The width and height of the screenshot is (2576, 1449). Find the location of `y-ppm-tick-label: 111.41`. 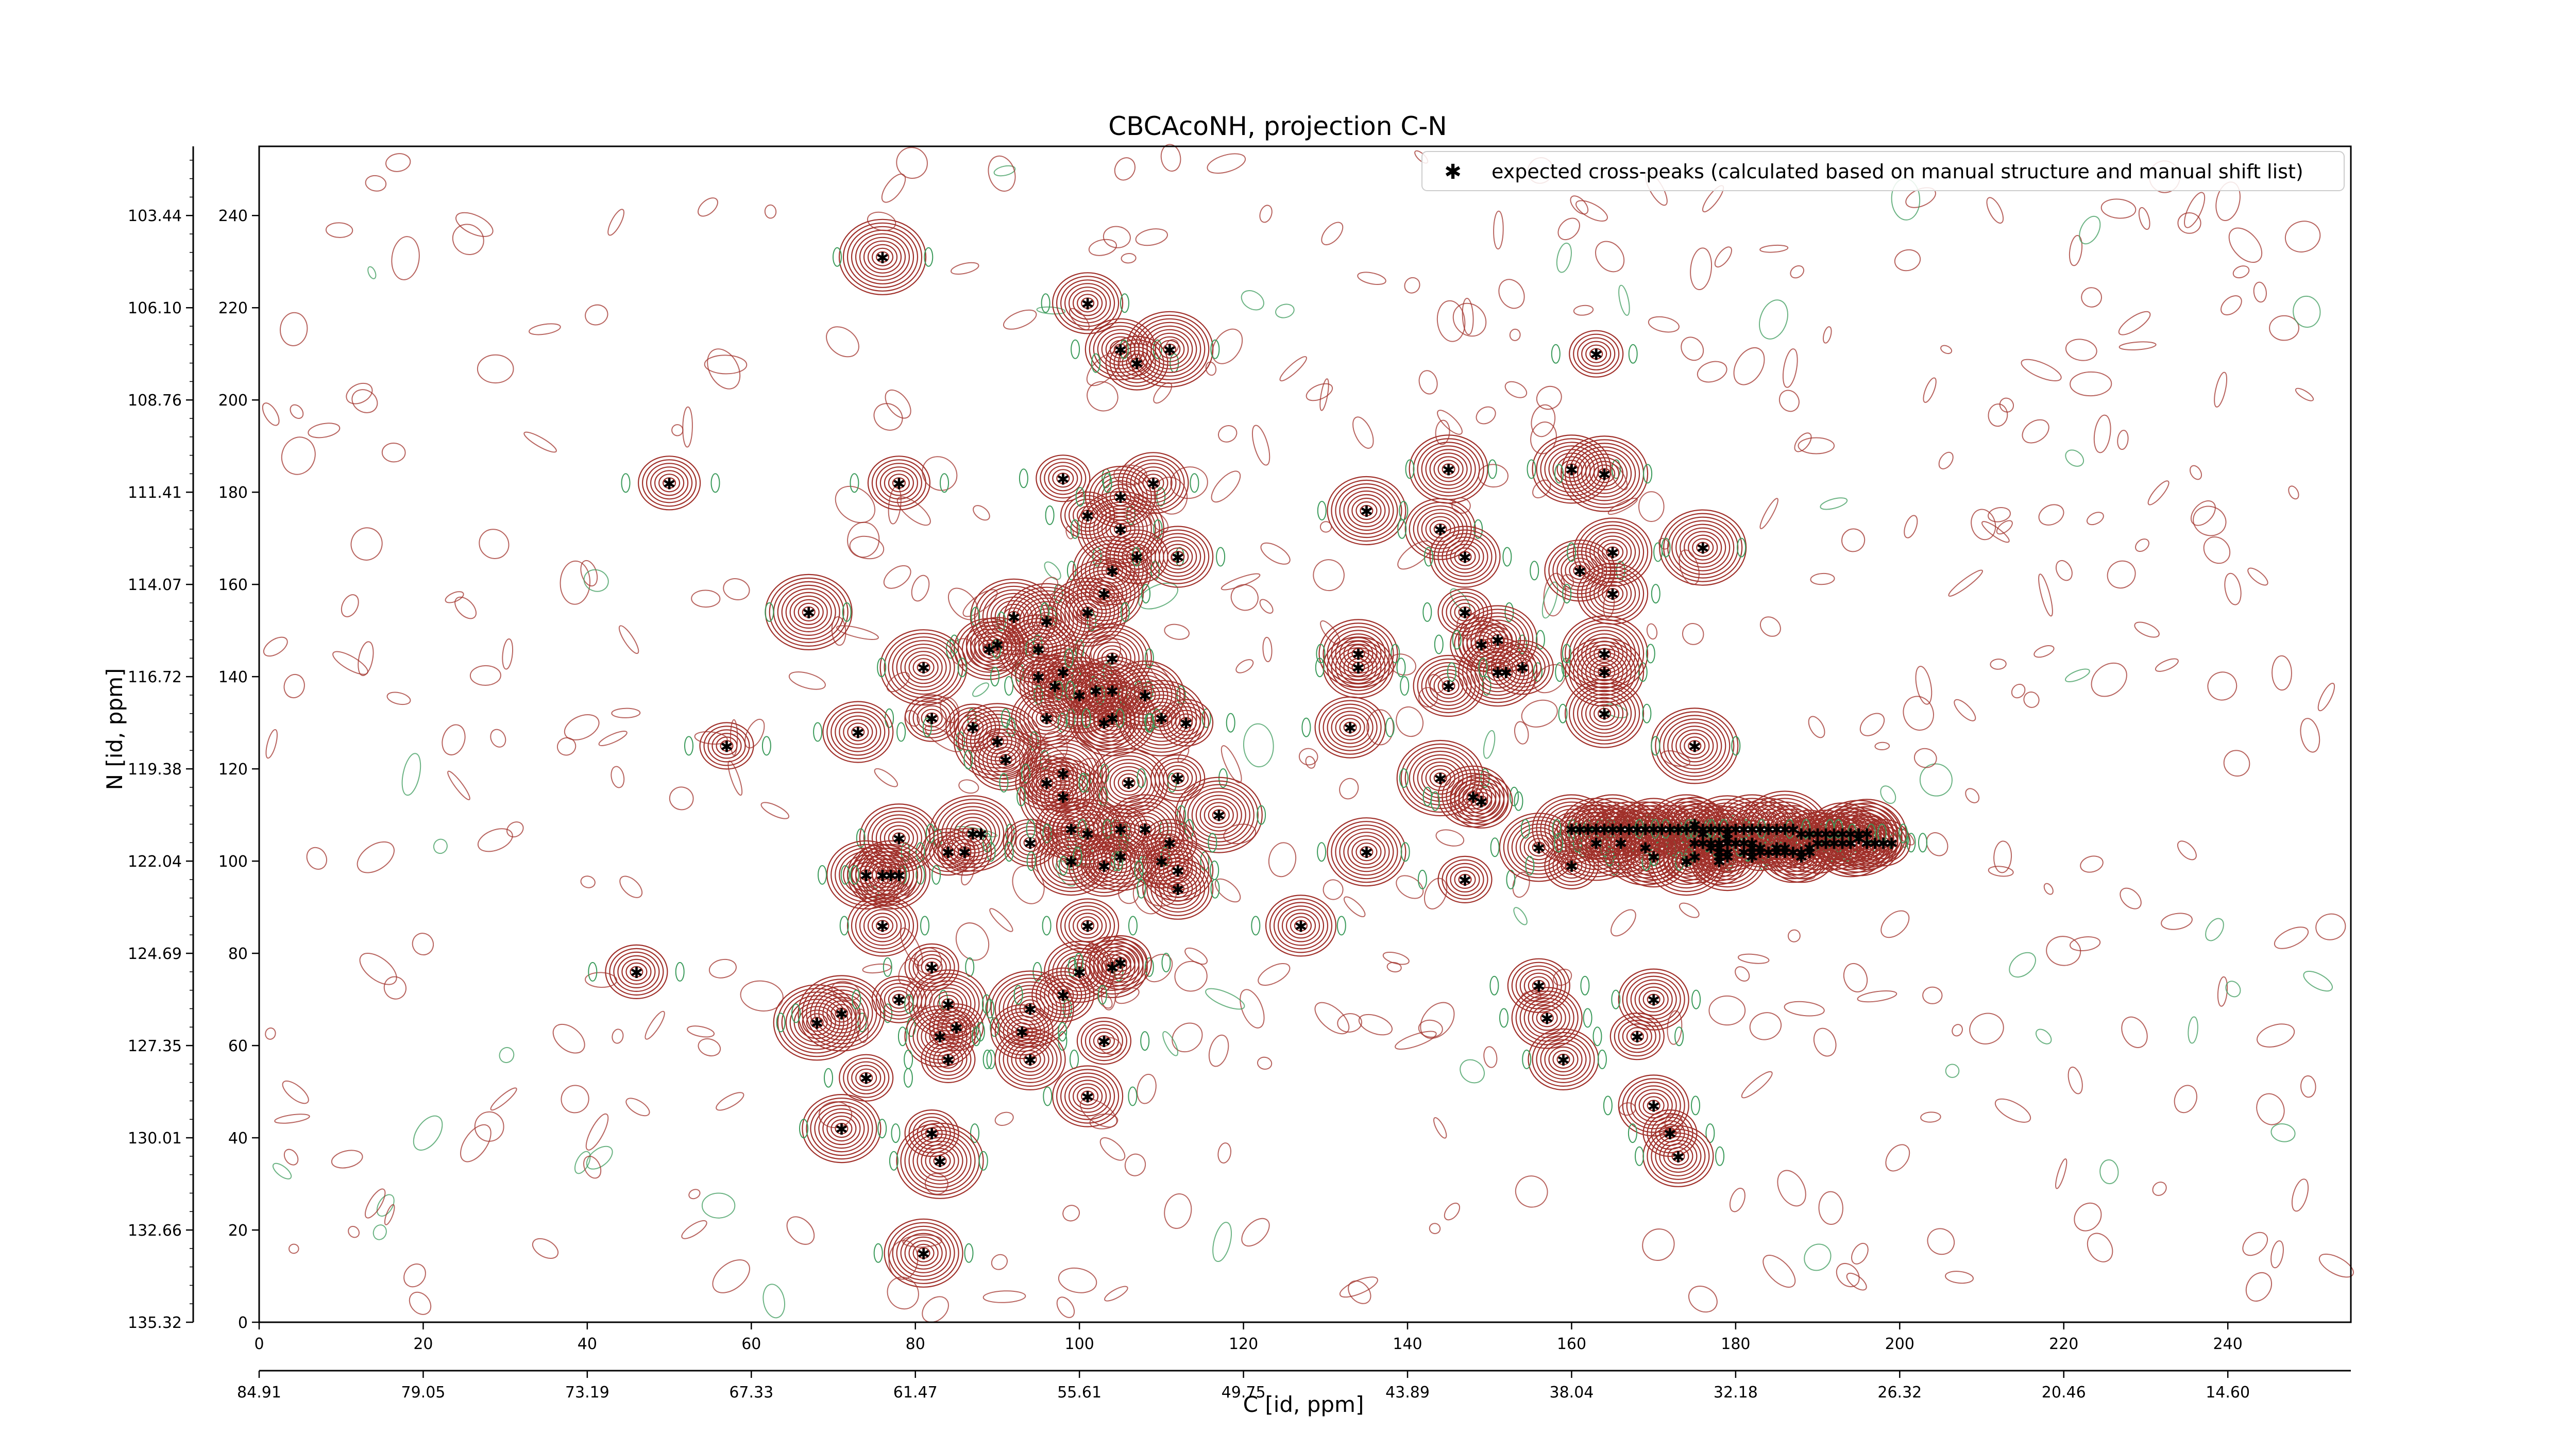

y-ppm-tick-label: 111.41 is located at coordinates (155, 493).